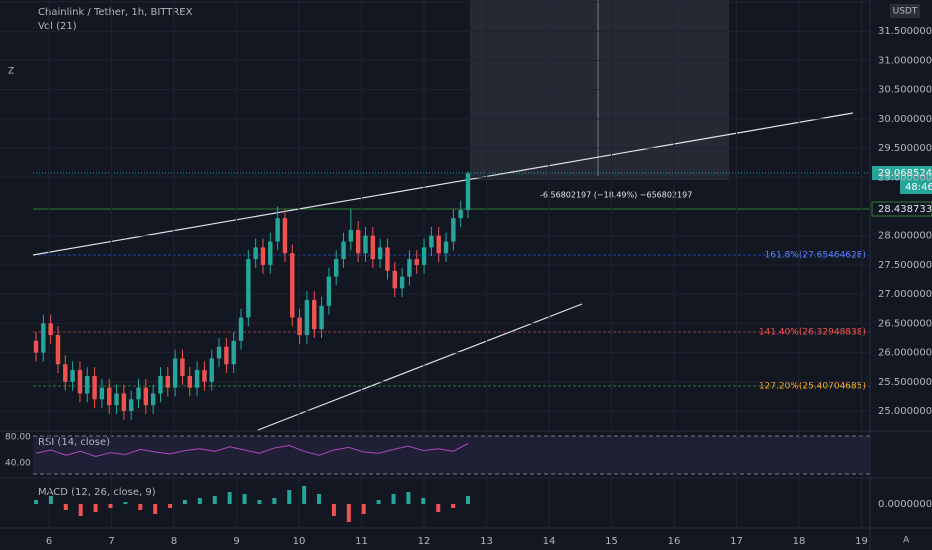 The width and height of the screenshot is (932, 550). What do you see at coordinates (111, 541) in the screenshot?
I see `time-tick-label: 7` at bounding box center [111, 541].